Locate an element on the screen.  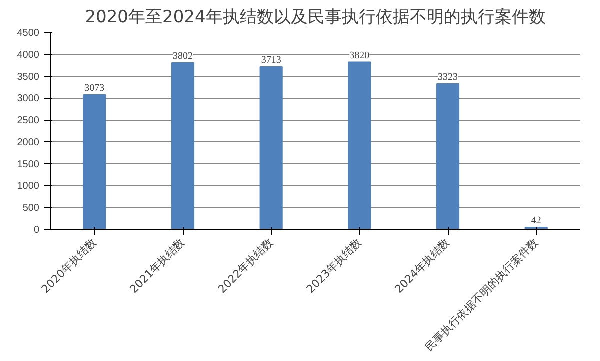
chart-title: 2020年至2024年执结数以及民事执行依据不明的执行案件数 is located at coordinates (315, 18).